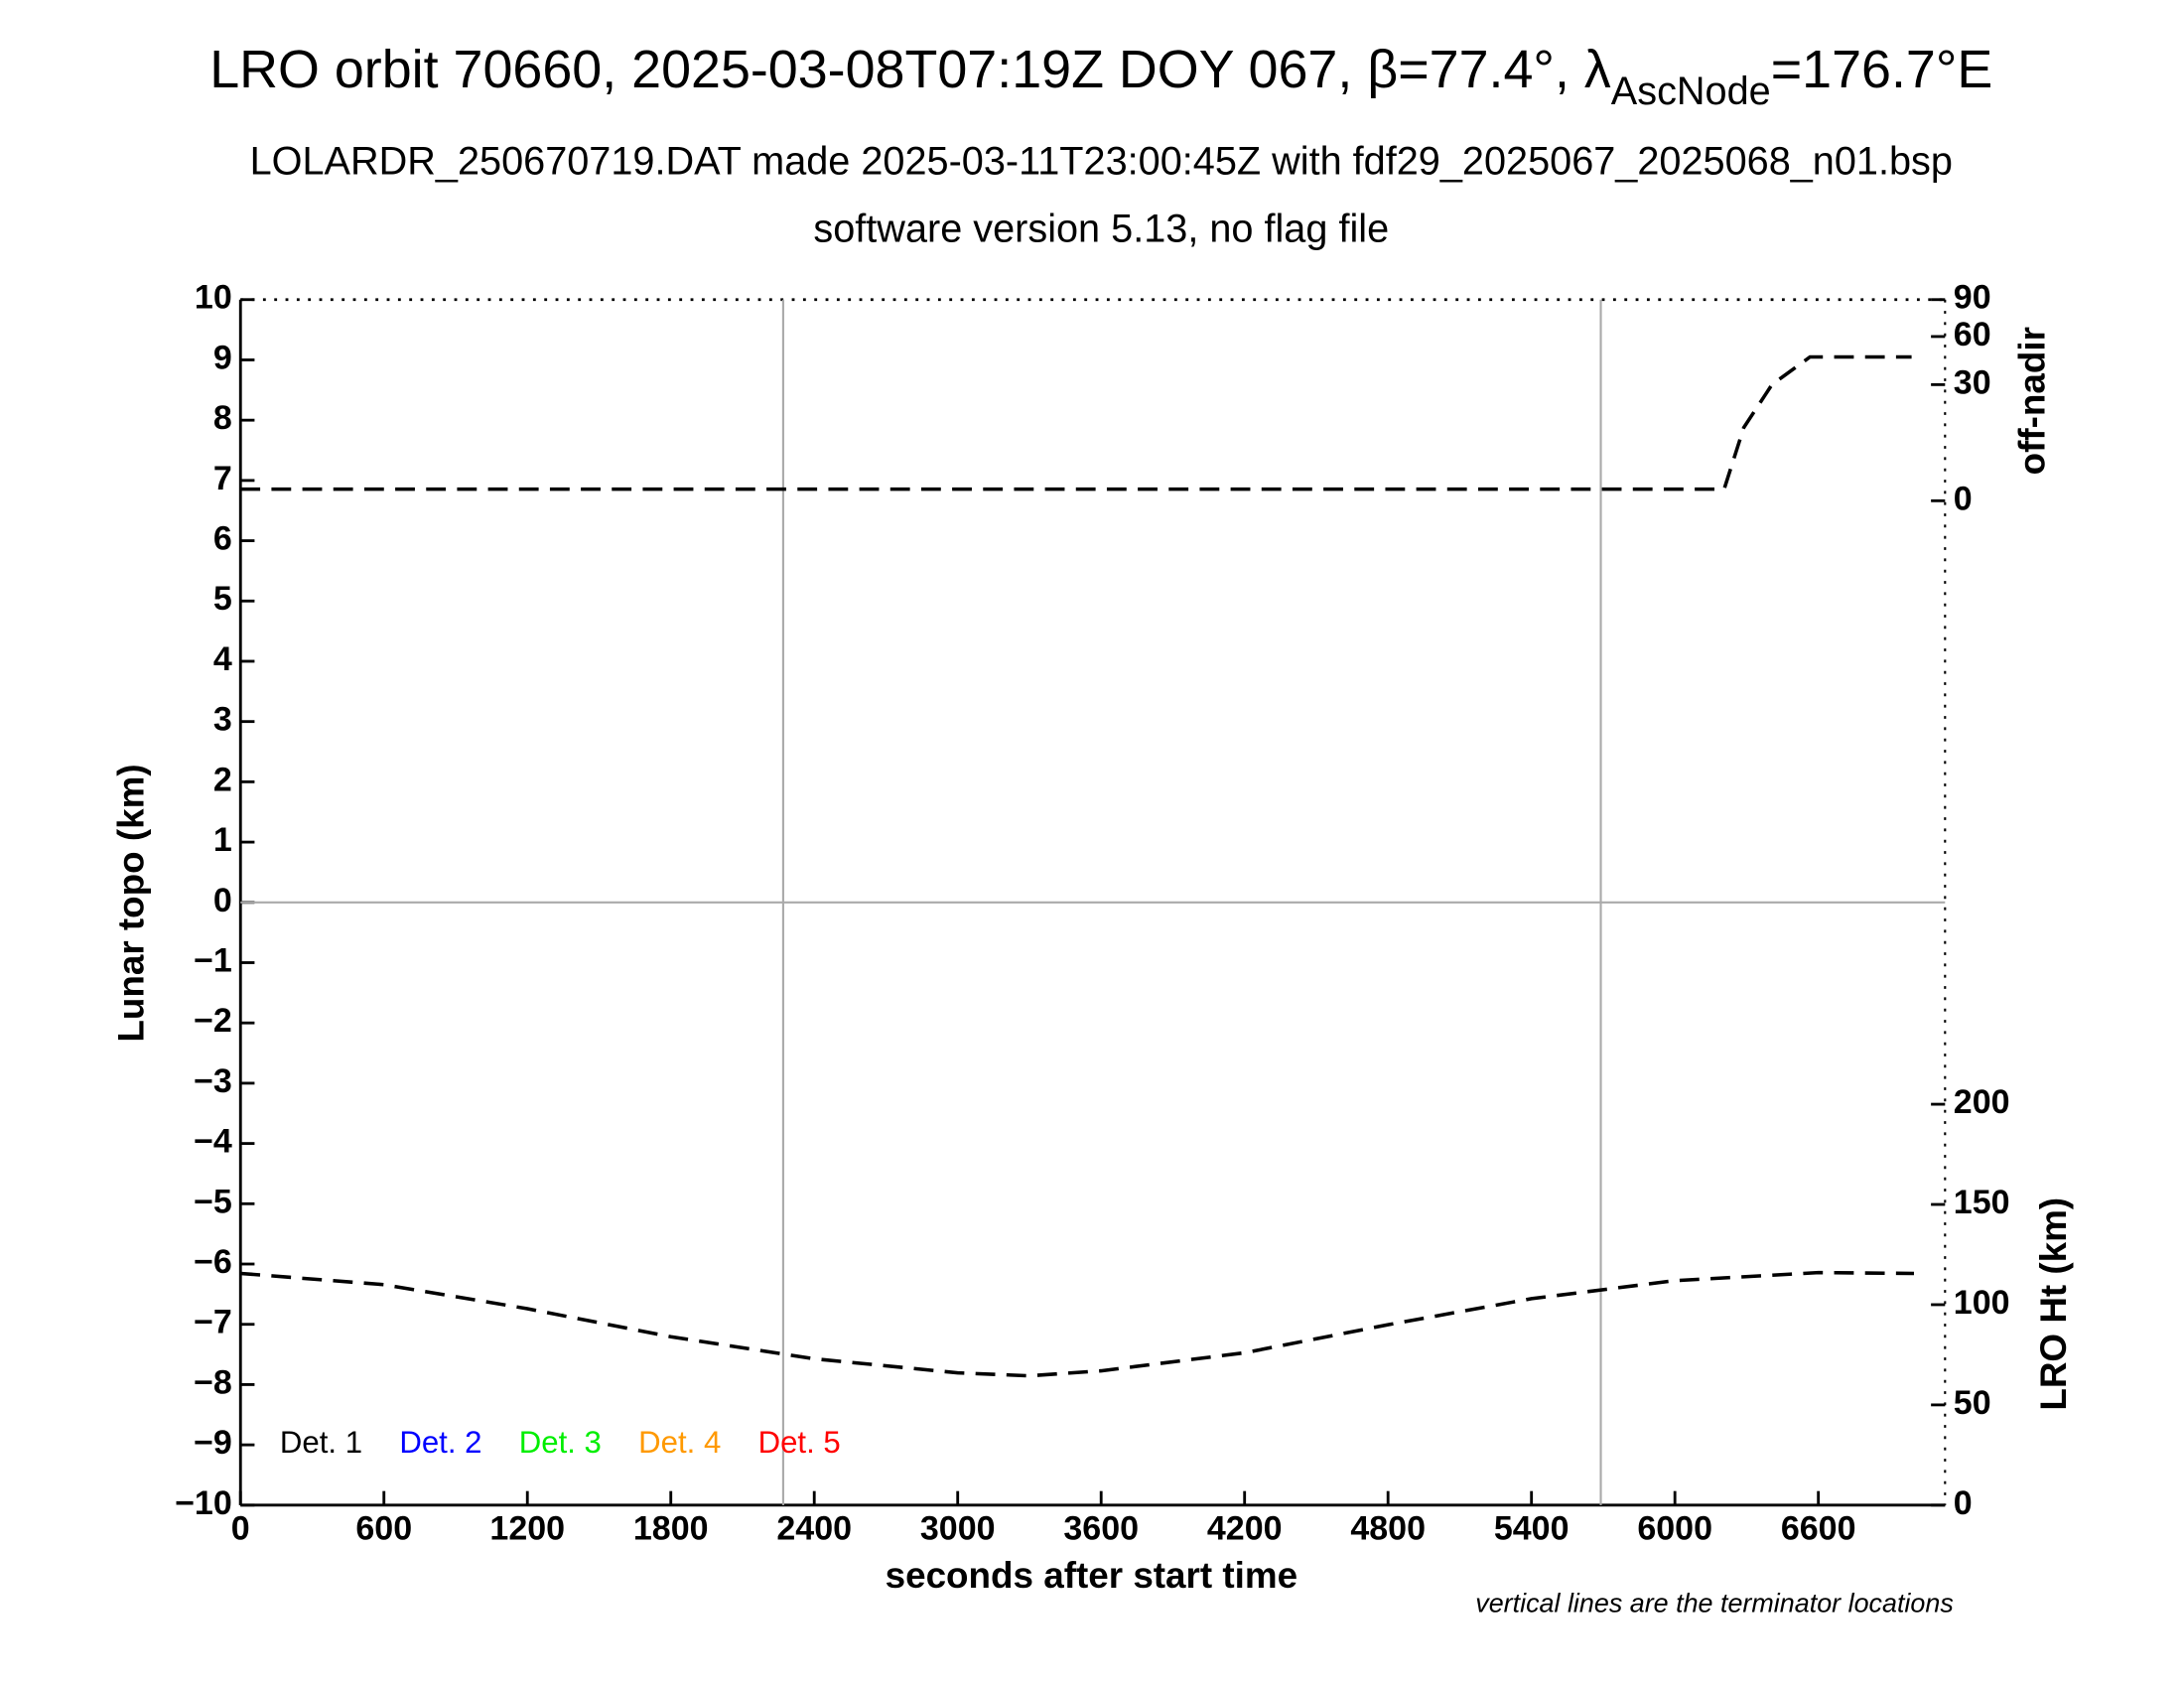  What do you see at coordinates (1691, 91) in the screenshot?
I see `title-sub: AscNode` at bounding box center [1691, 91].